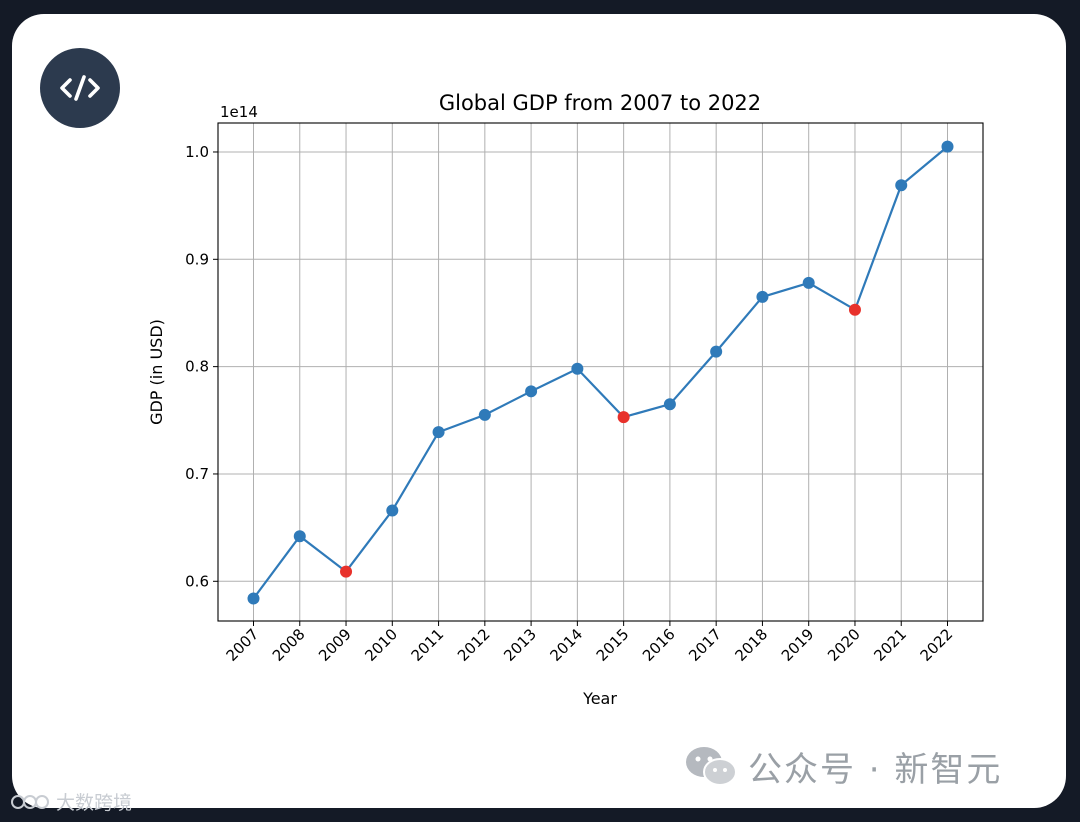 The height and width of the screenshot is (822, 1080). I want to click on x-tick-label: 2014, so click(566, 645).